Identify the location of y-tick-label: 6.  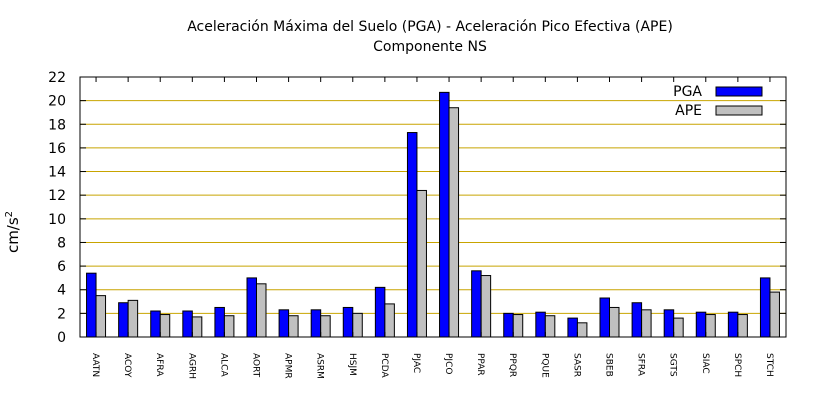
(61, 267).